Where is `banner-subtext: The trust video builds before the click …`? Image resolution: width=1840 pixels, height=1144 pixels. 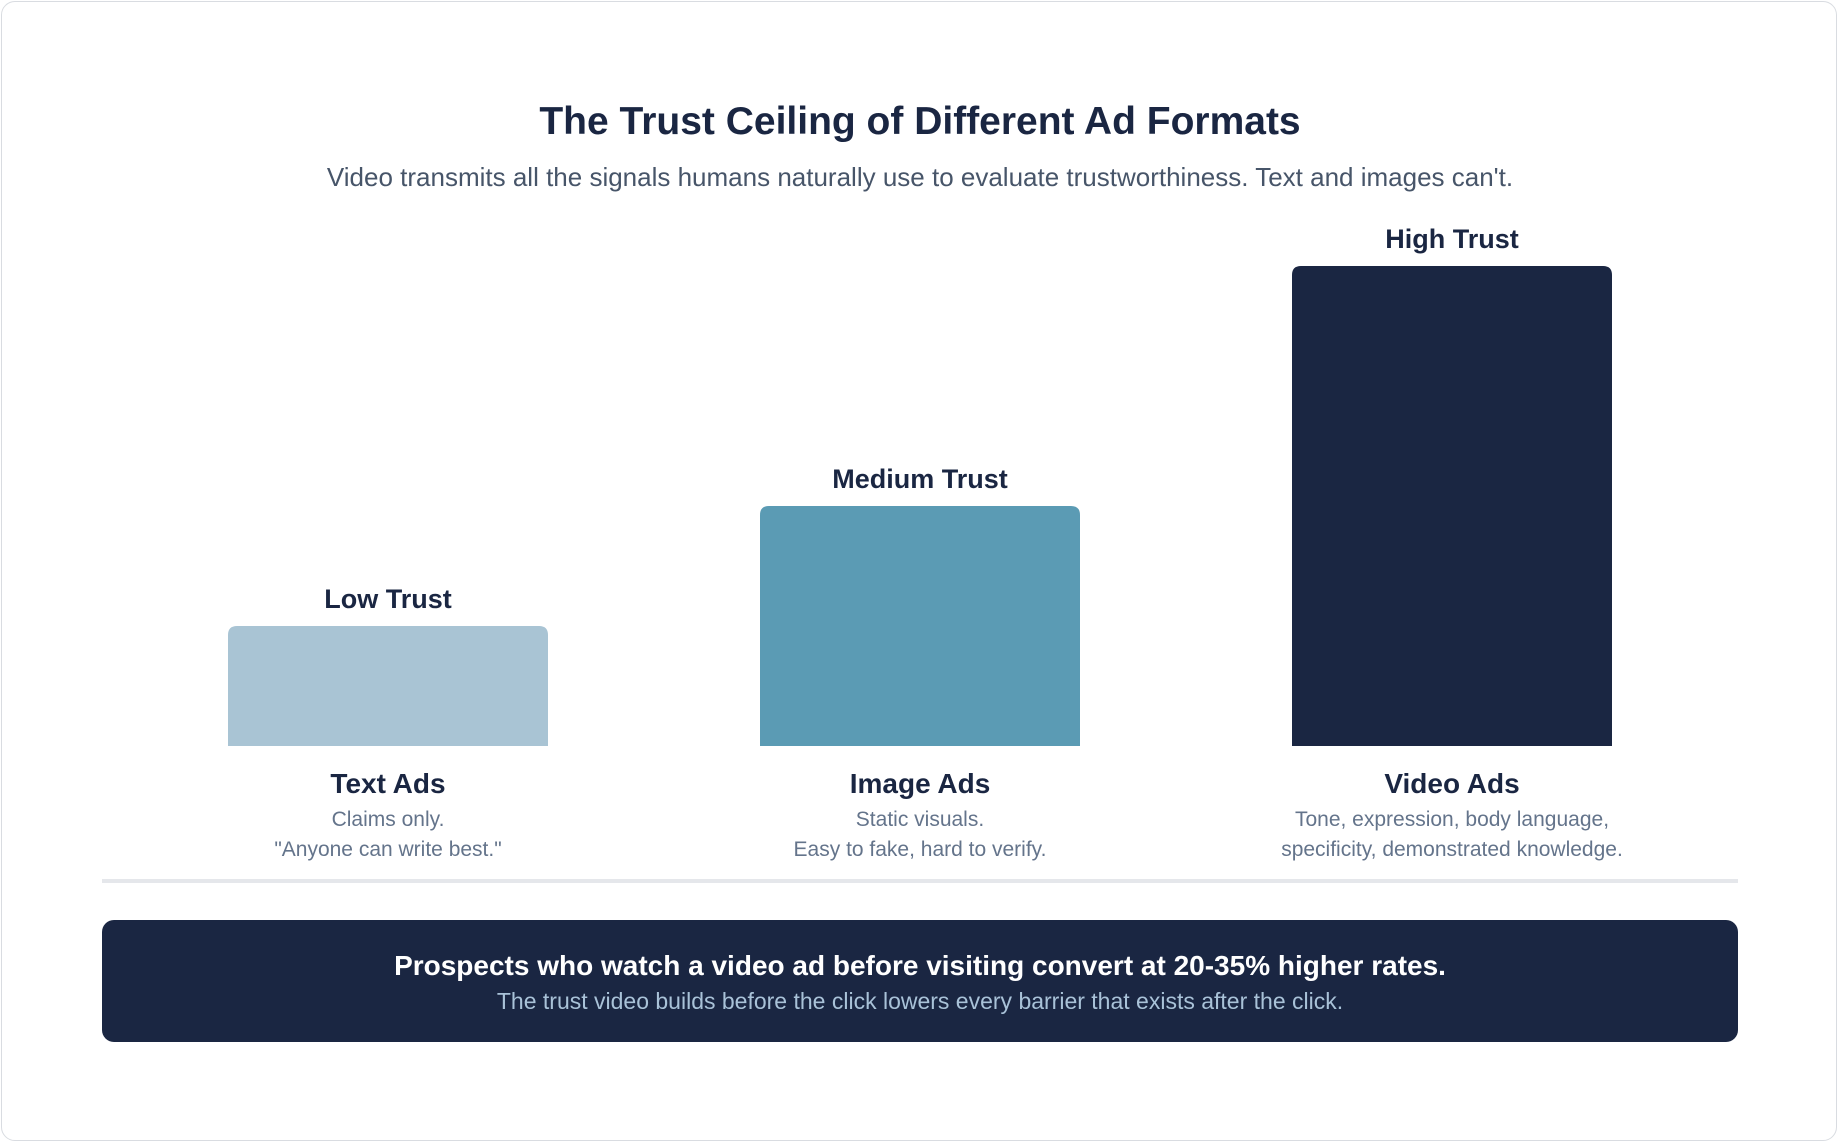 banner-subtext: The trust video builds before the click … is located at coordinates (920, 1001).